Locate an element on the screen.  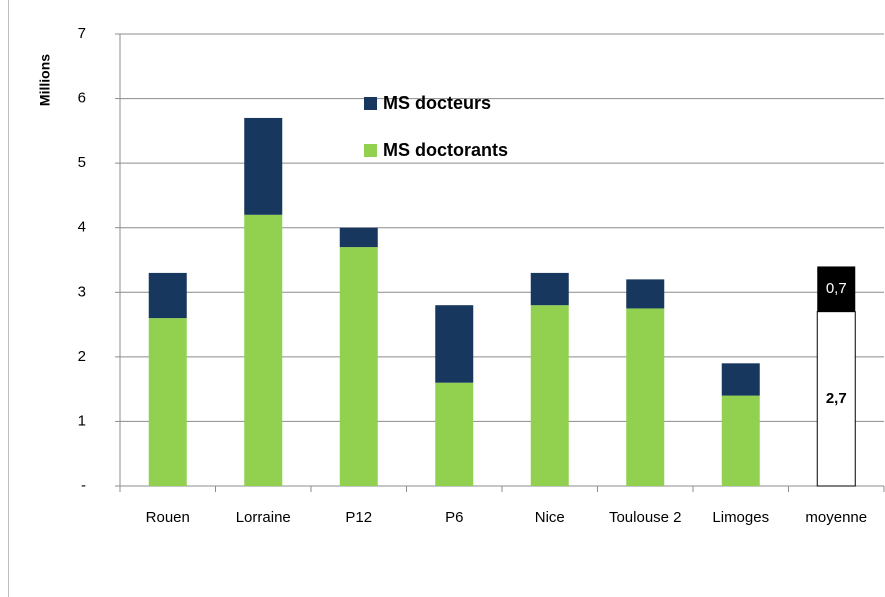
y-axis-label: Millions is located at coordinates (45, 80).